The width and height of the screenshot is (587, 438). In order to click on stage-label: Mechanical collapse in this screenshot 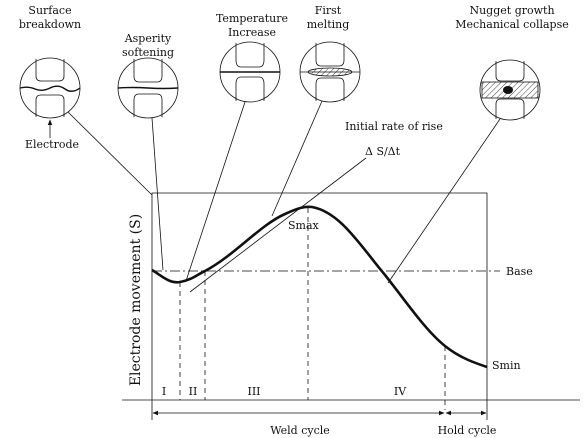, I will do `click(512, 24)`.